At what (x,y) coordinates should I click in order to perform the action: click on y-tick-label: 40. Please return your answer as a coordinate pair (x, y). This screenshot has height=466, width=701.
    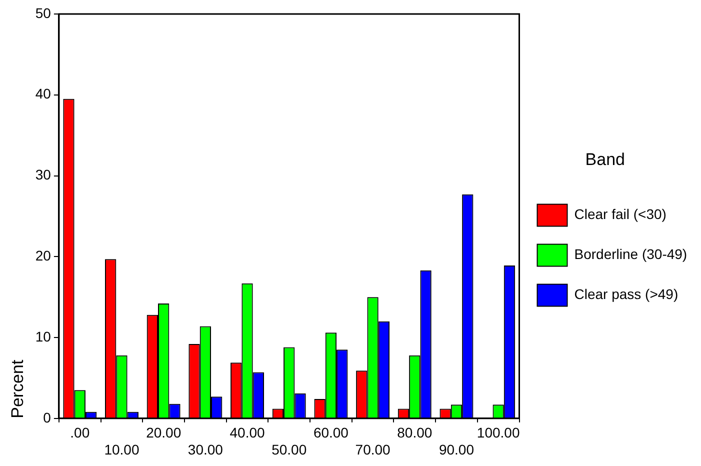
    Looking at the image, I should click on (43, 94).